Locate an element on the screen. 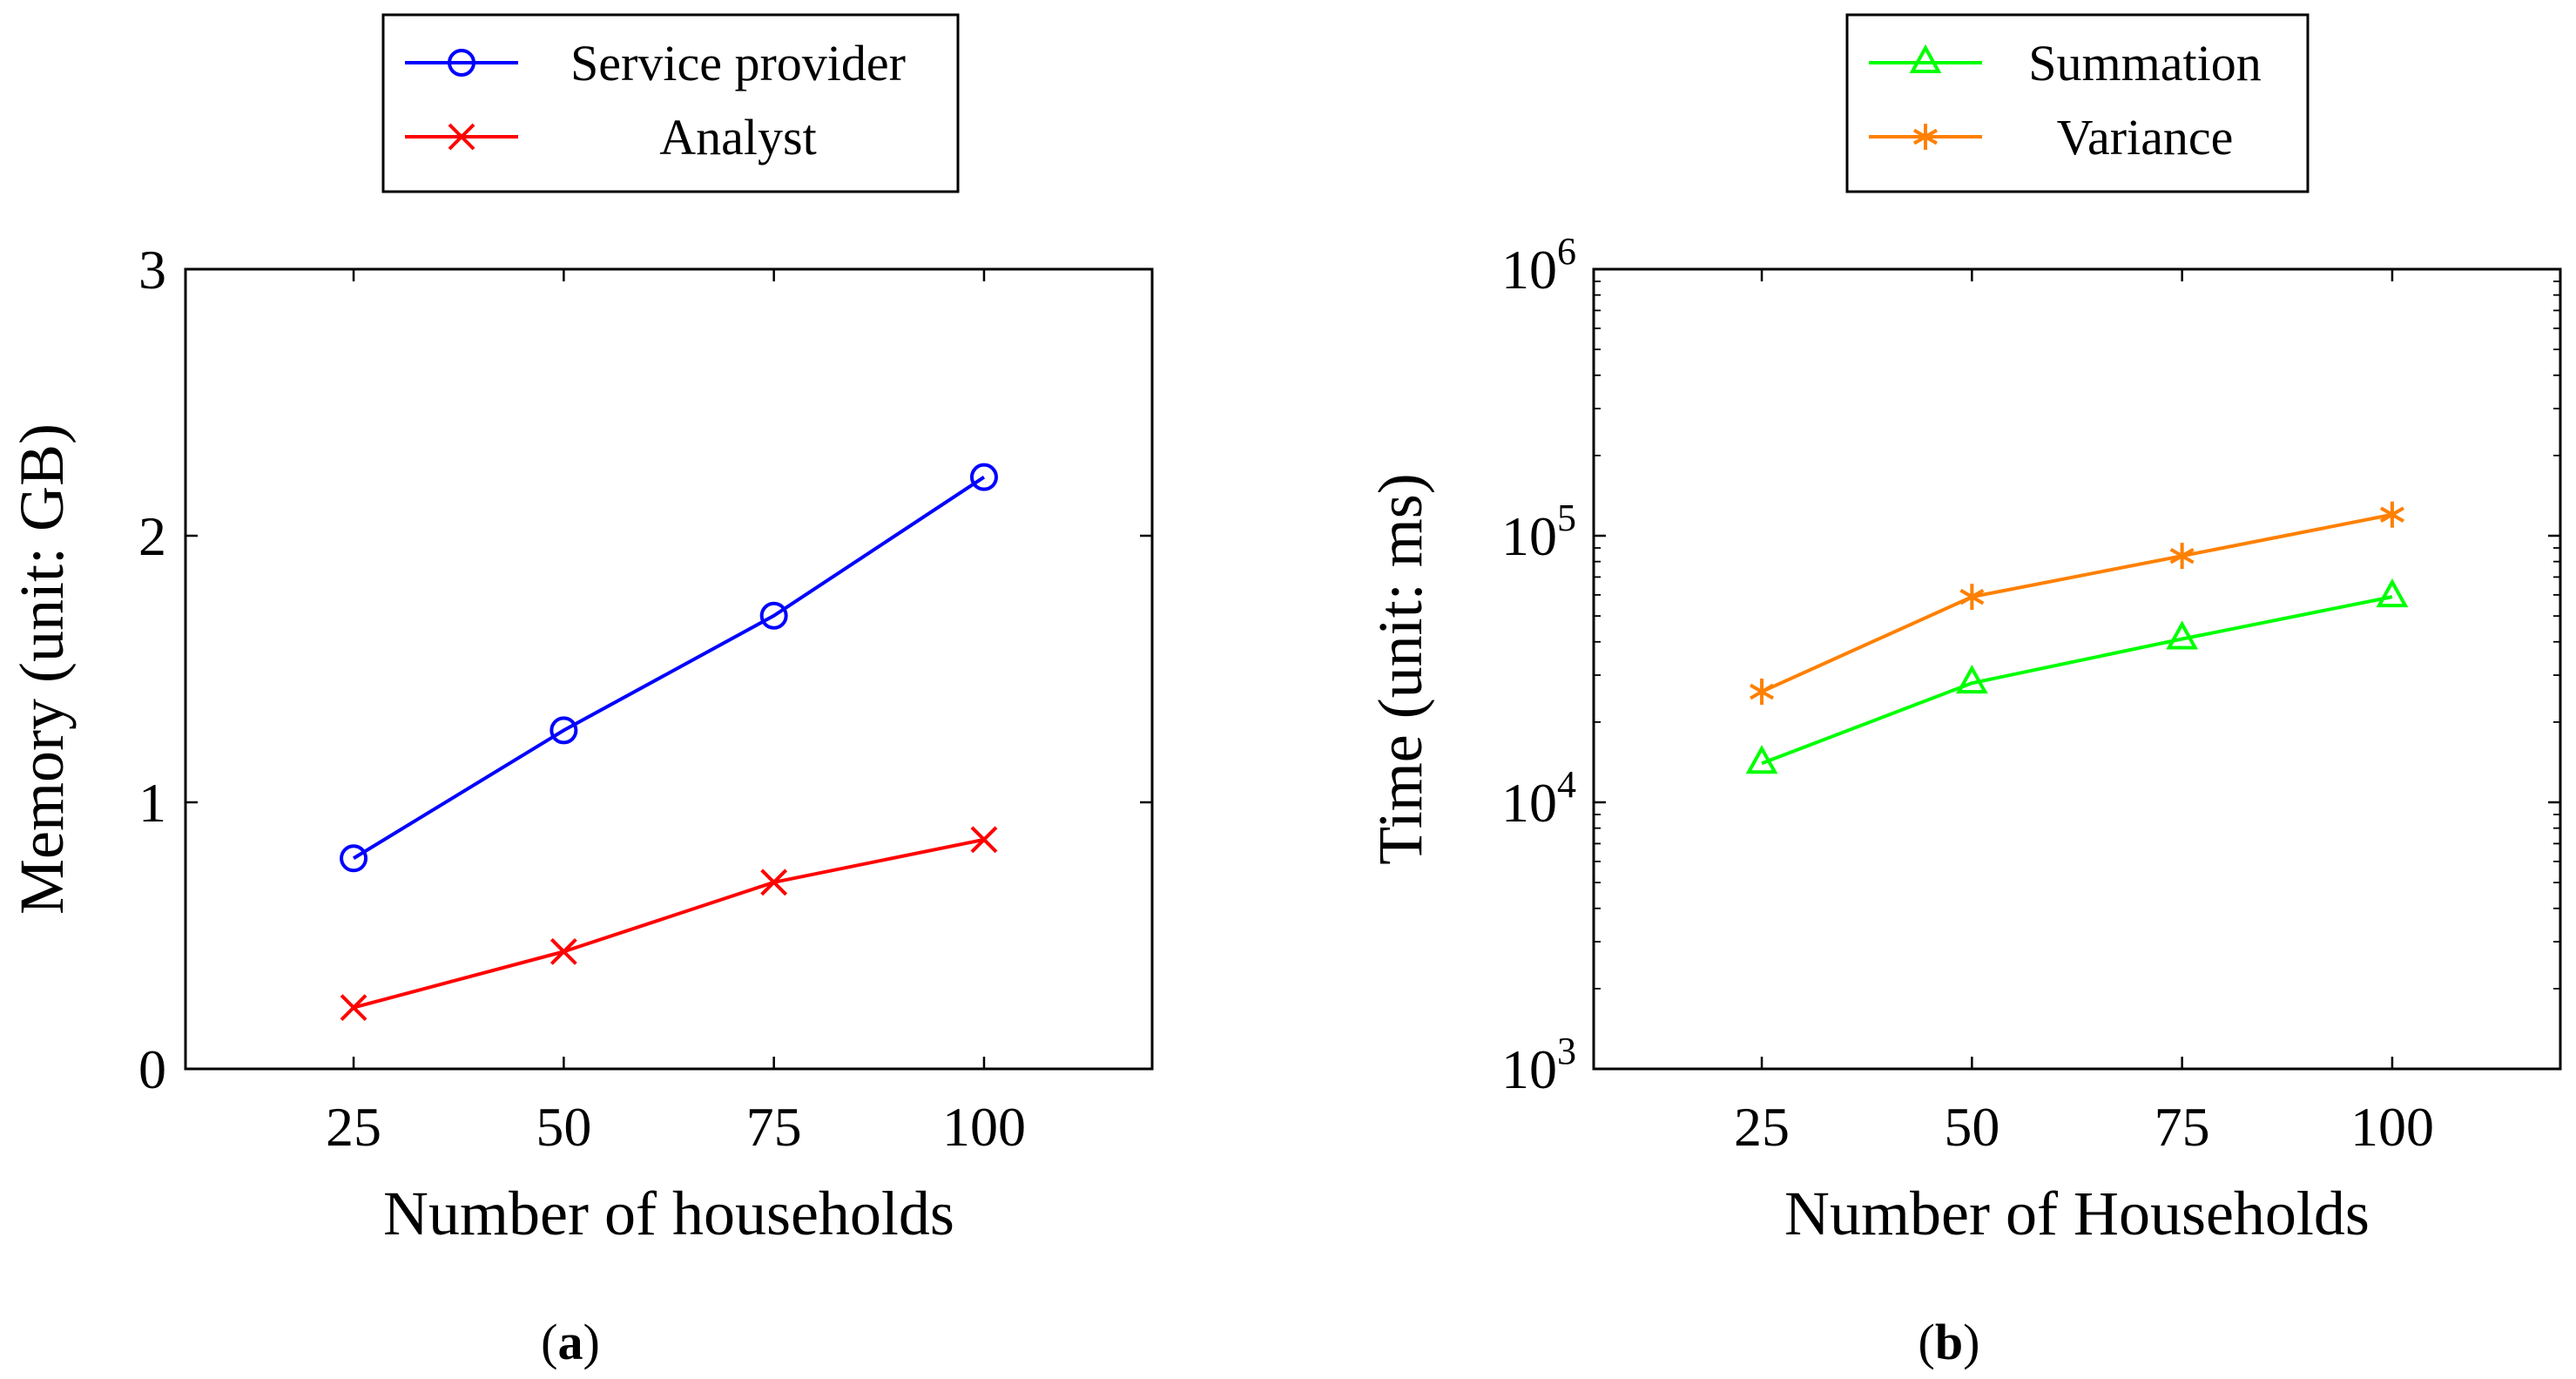 The width and height of the screenshot is (2576, 1379). panel-caption: (b) is located at coordinates (1950, 1342).